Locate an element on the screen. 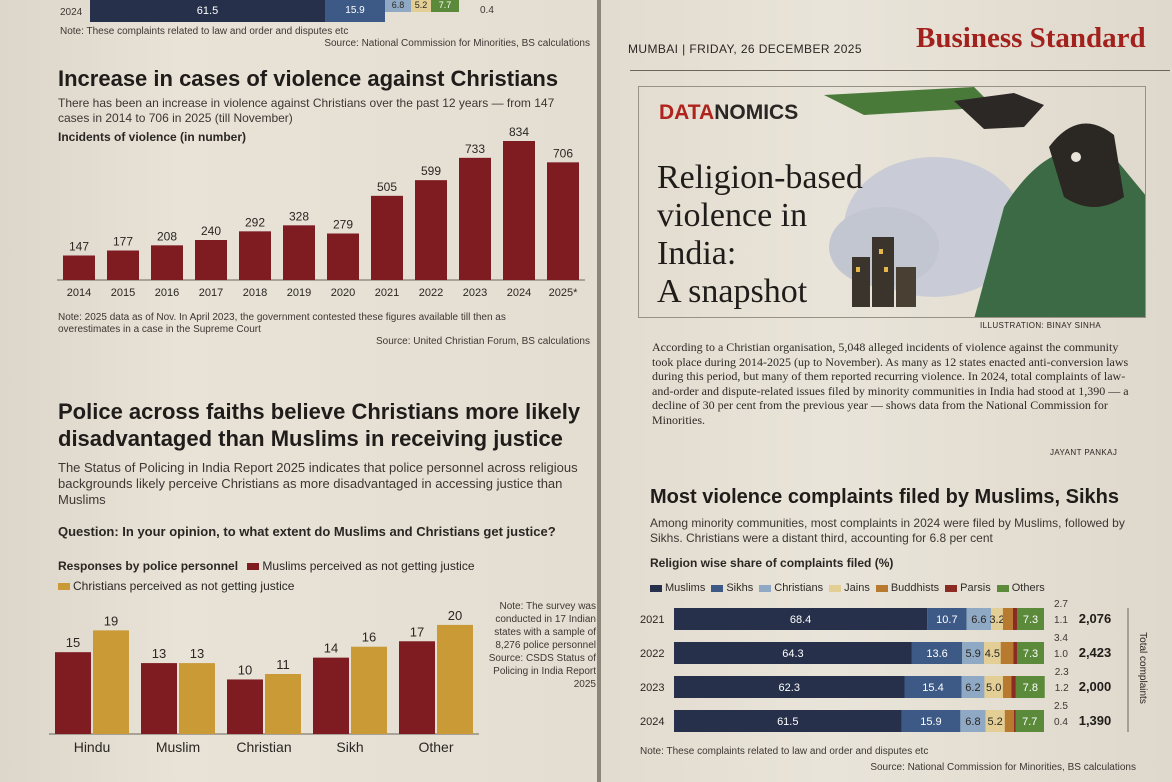  chart3-legend-label: Buddhists is located at coordinates (915, 588).